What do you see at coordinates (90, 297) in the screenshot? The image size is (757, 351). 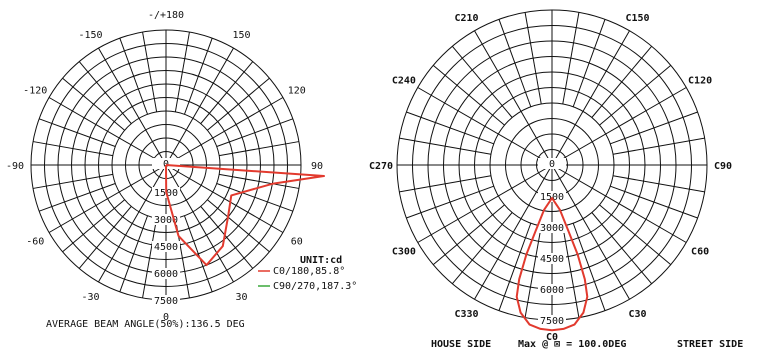 I see `angle-label: -30` at bounding box center [90, 297].